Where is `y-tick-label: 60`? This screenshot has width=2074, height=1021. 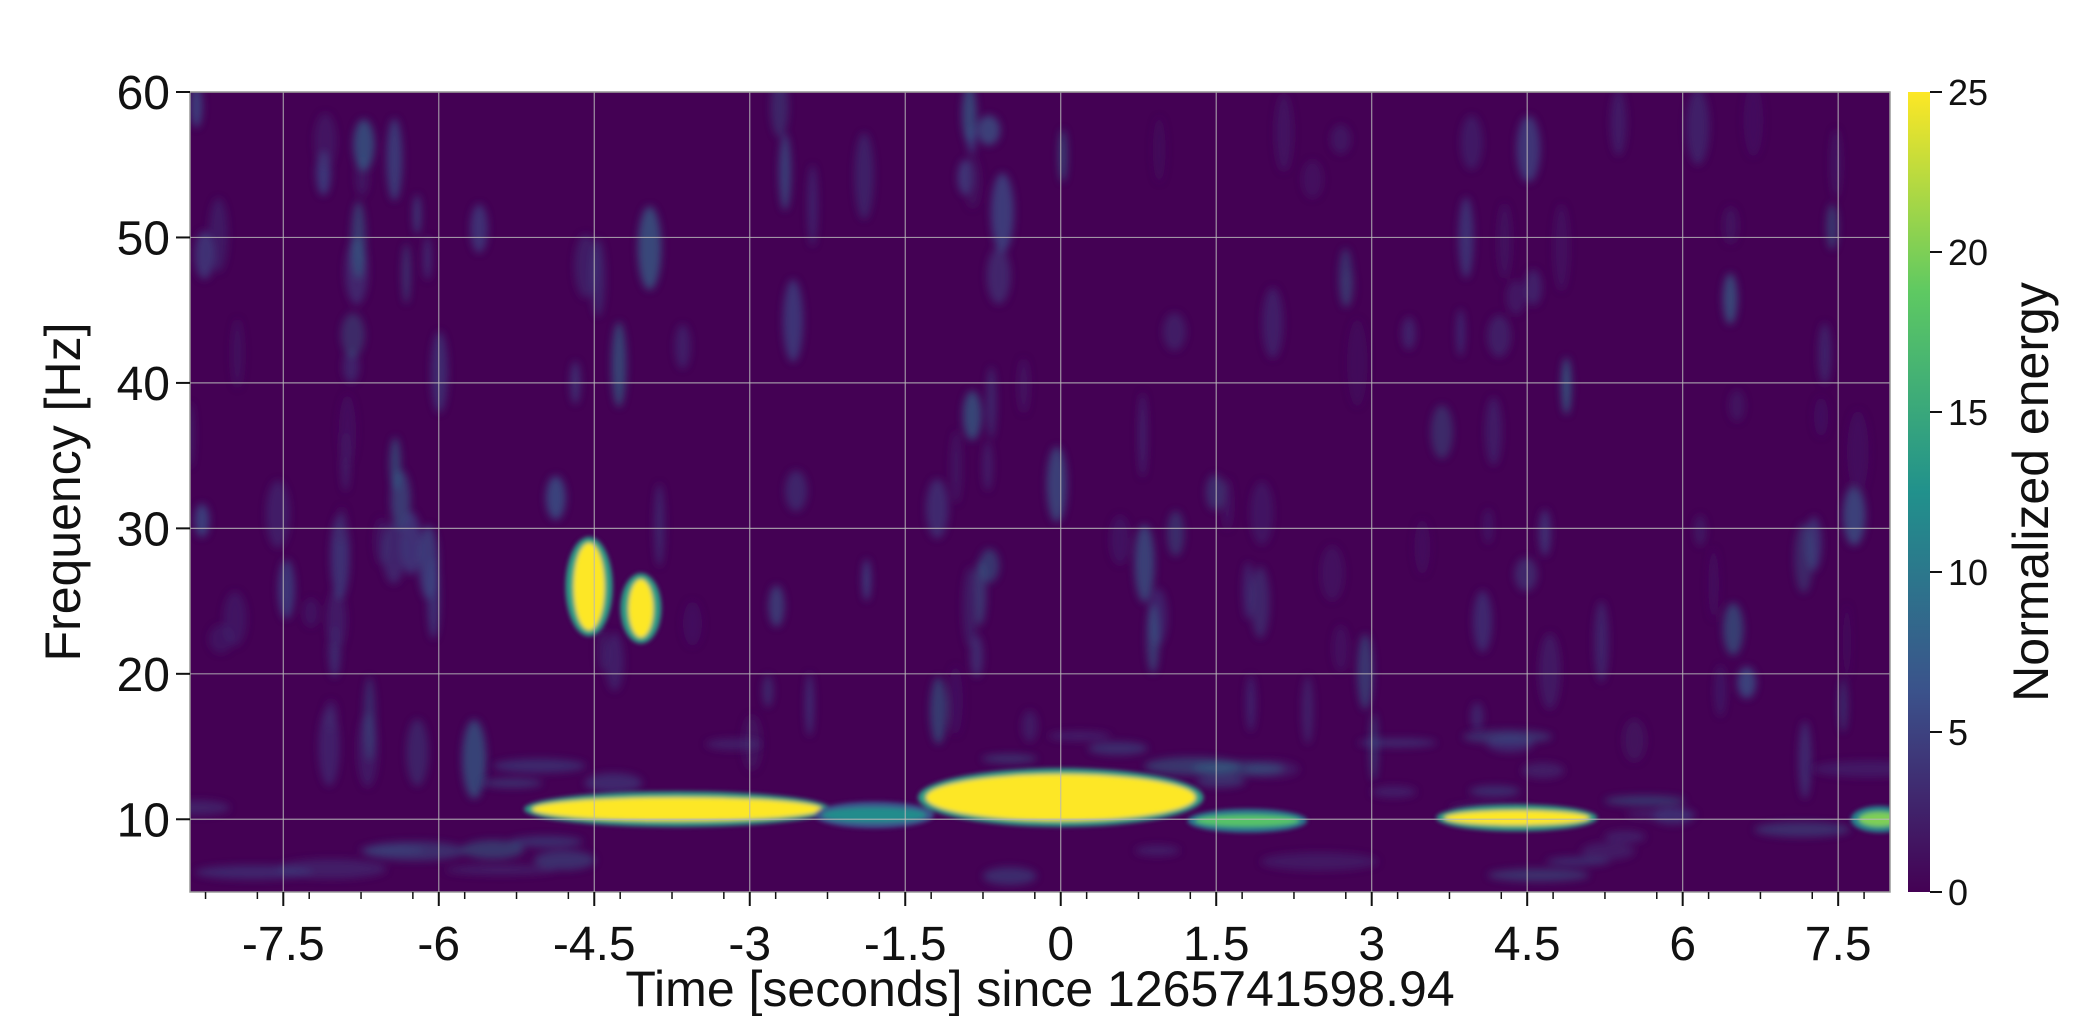 y-tick-label: 60 is located at coordinates (143, 93).